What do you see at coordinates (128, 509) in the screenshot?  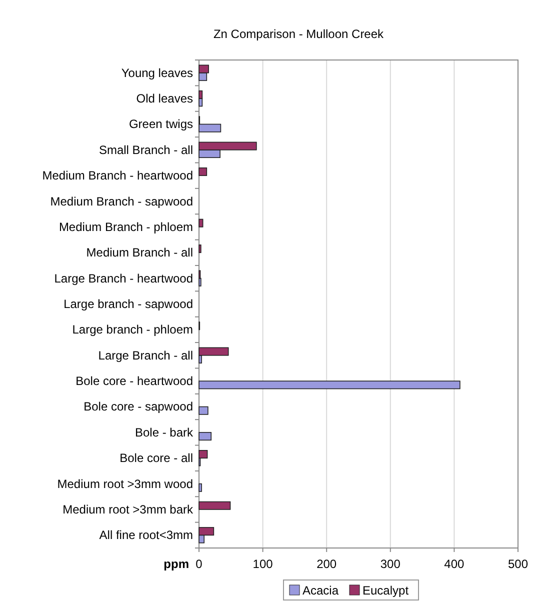 I see `y-tick-label: Medium root >3mm bark` at bounding box center [128, 509].